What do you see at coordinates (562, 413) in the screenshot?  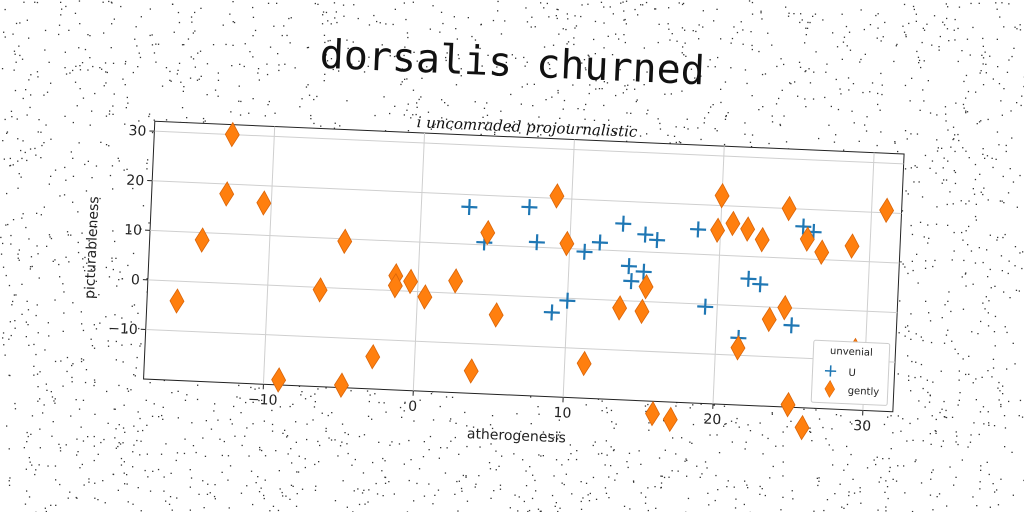 I see `x-tick-label: 10` at bounding box center [562, 413].